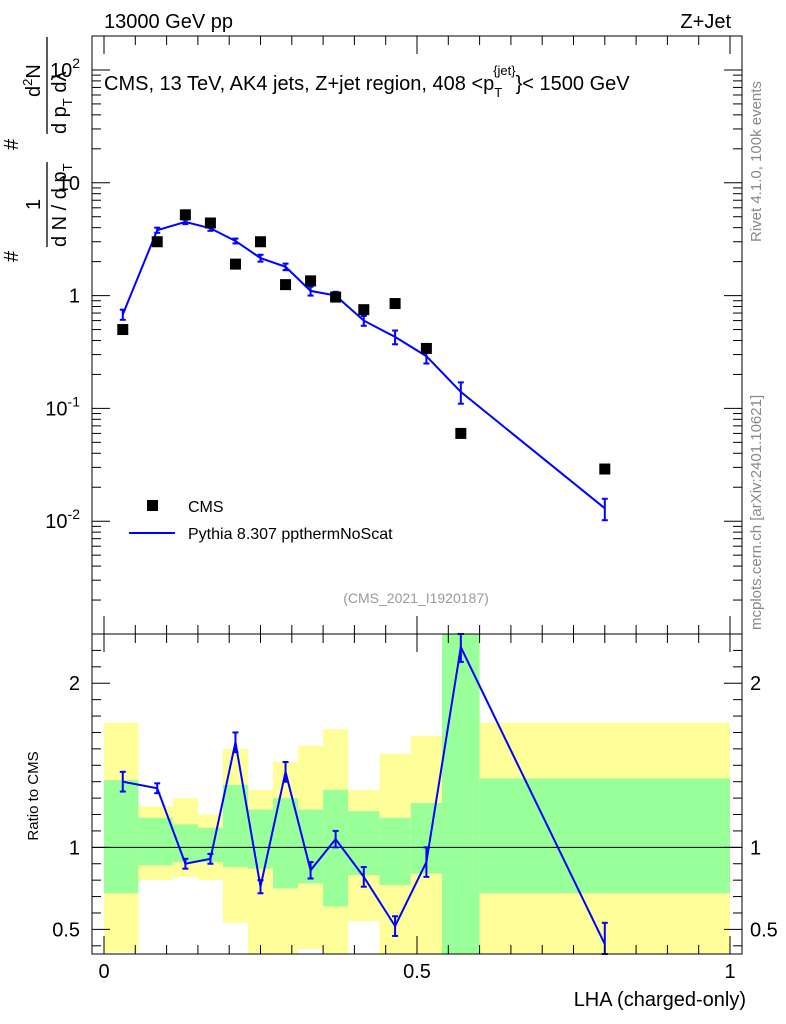 The width and height of the screenshot is (786, 1024). Describe the element at coordinates (67, 167) in the screenshot. I see `ylabel-d1-sub: T` at that location.